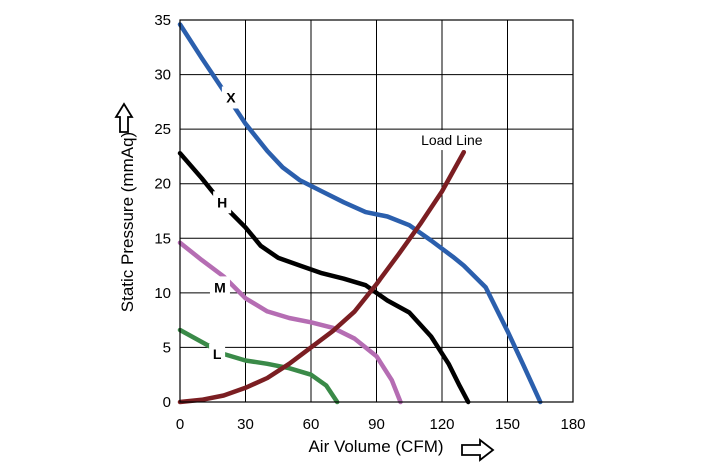 The height and width of the screenshot is (470, 720). Describe the element at coordinates (167, 402) in the screenshot. I see `y-tick-label: 0` at that location.